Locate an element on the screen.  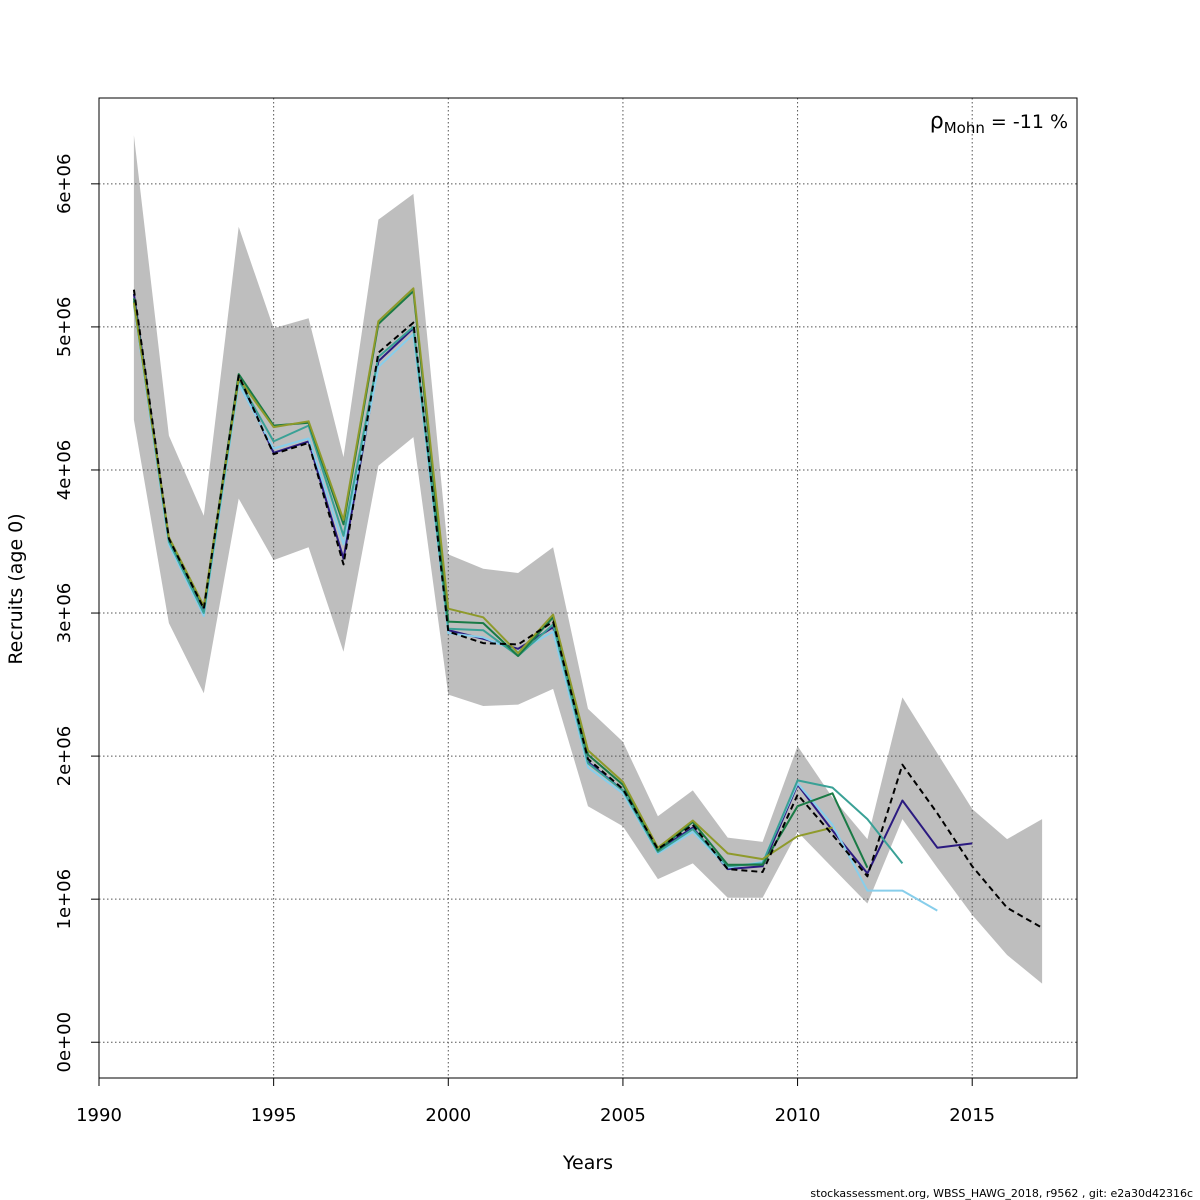
y-tick-label: 2e+06 is located at coordinates (64, 756).